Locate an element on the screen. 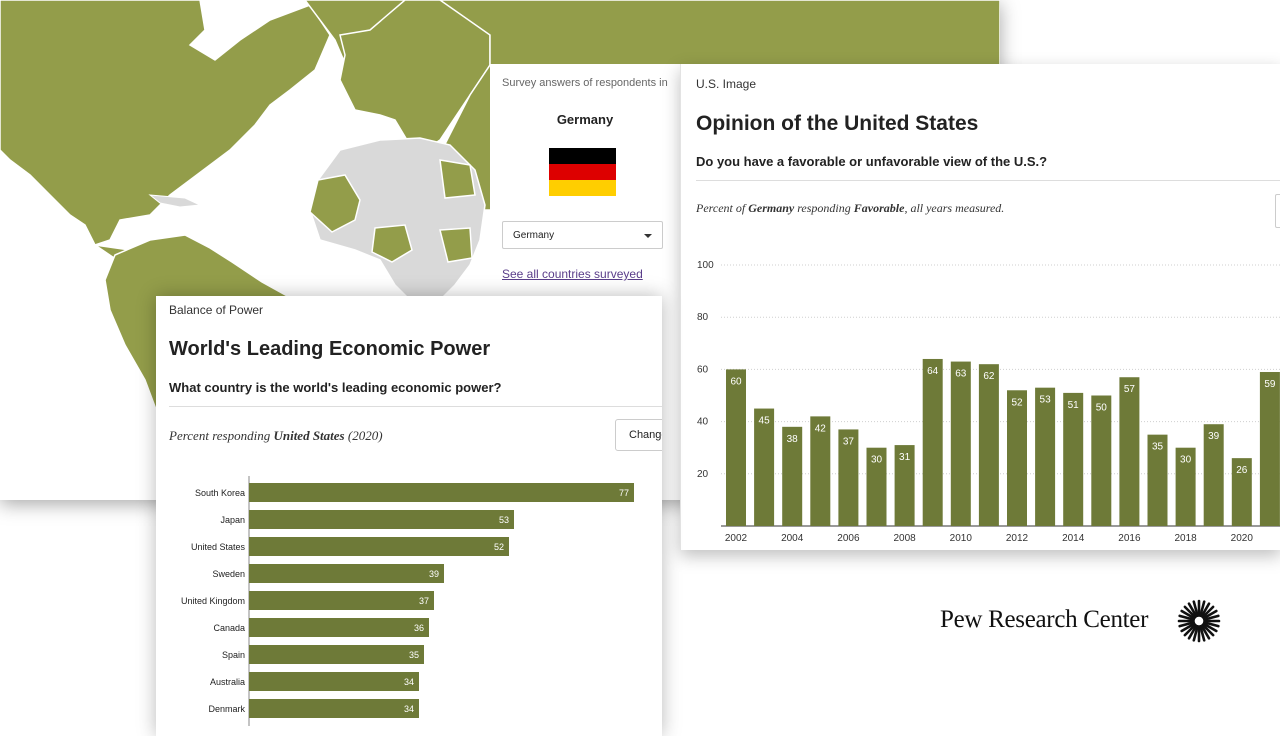 This screenshot has height=736, width=1280. bar-2019 is located at coordinates (1213, 475).